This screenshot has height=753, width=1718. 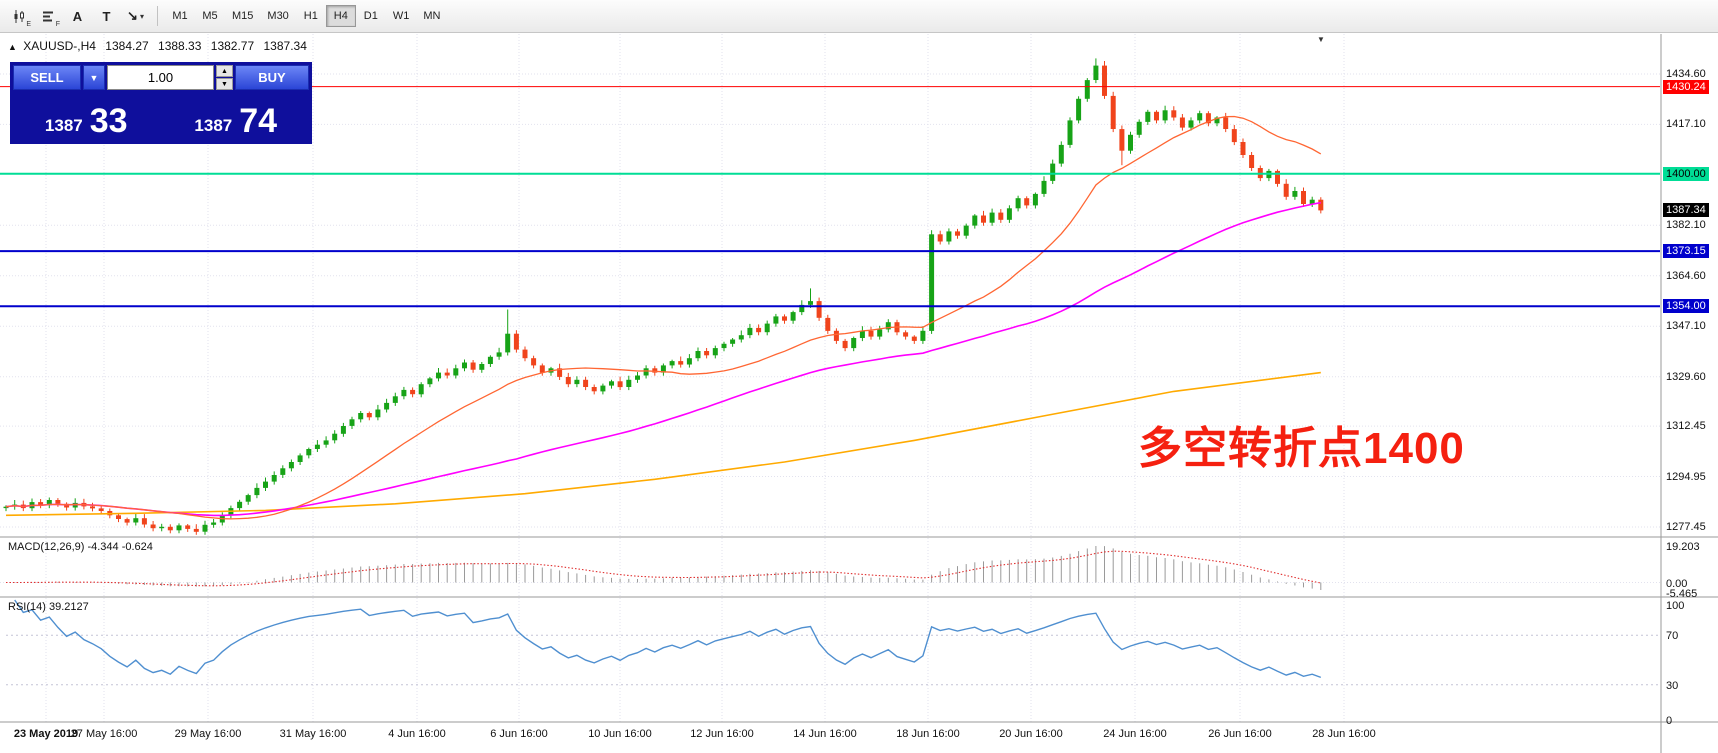 I want to click on timeframe-button-H4: H4, so click(x=340, y=16).